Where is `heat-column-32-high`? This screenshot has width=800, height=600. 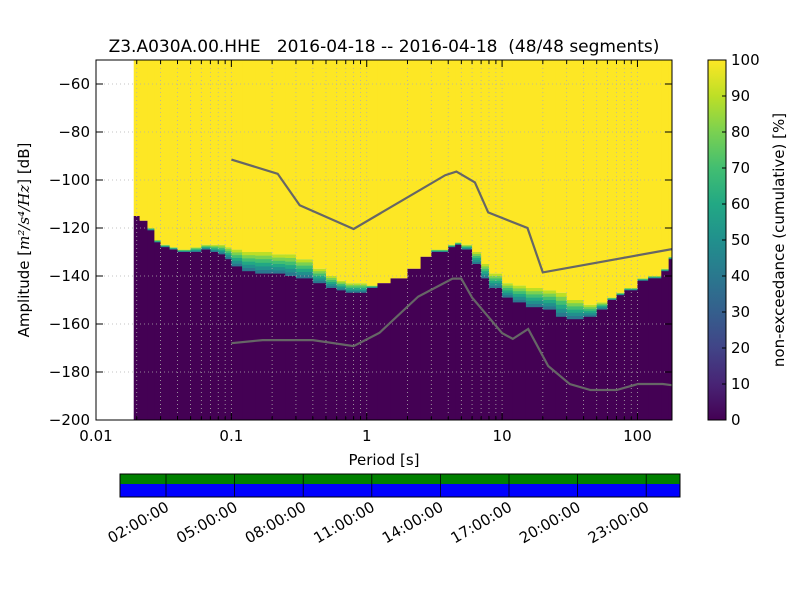
heat-column-32-high is located at coordinates (477, 156).